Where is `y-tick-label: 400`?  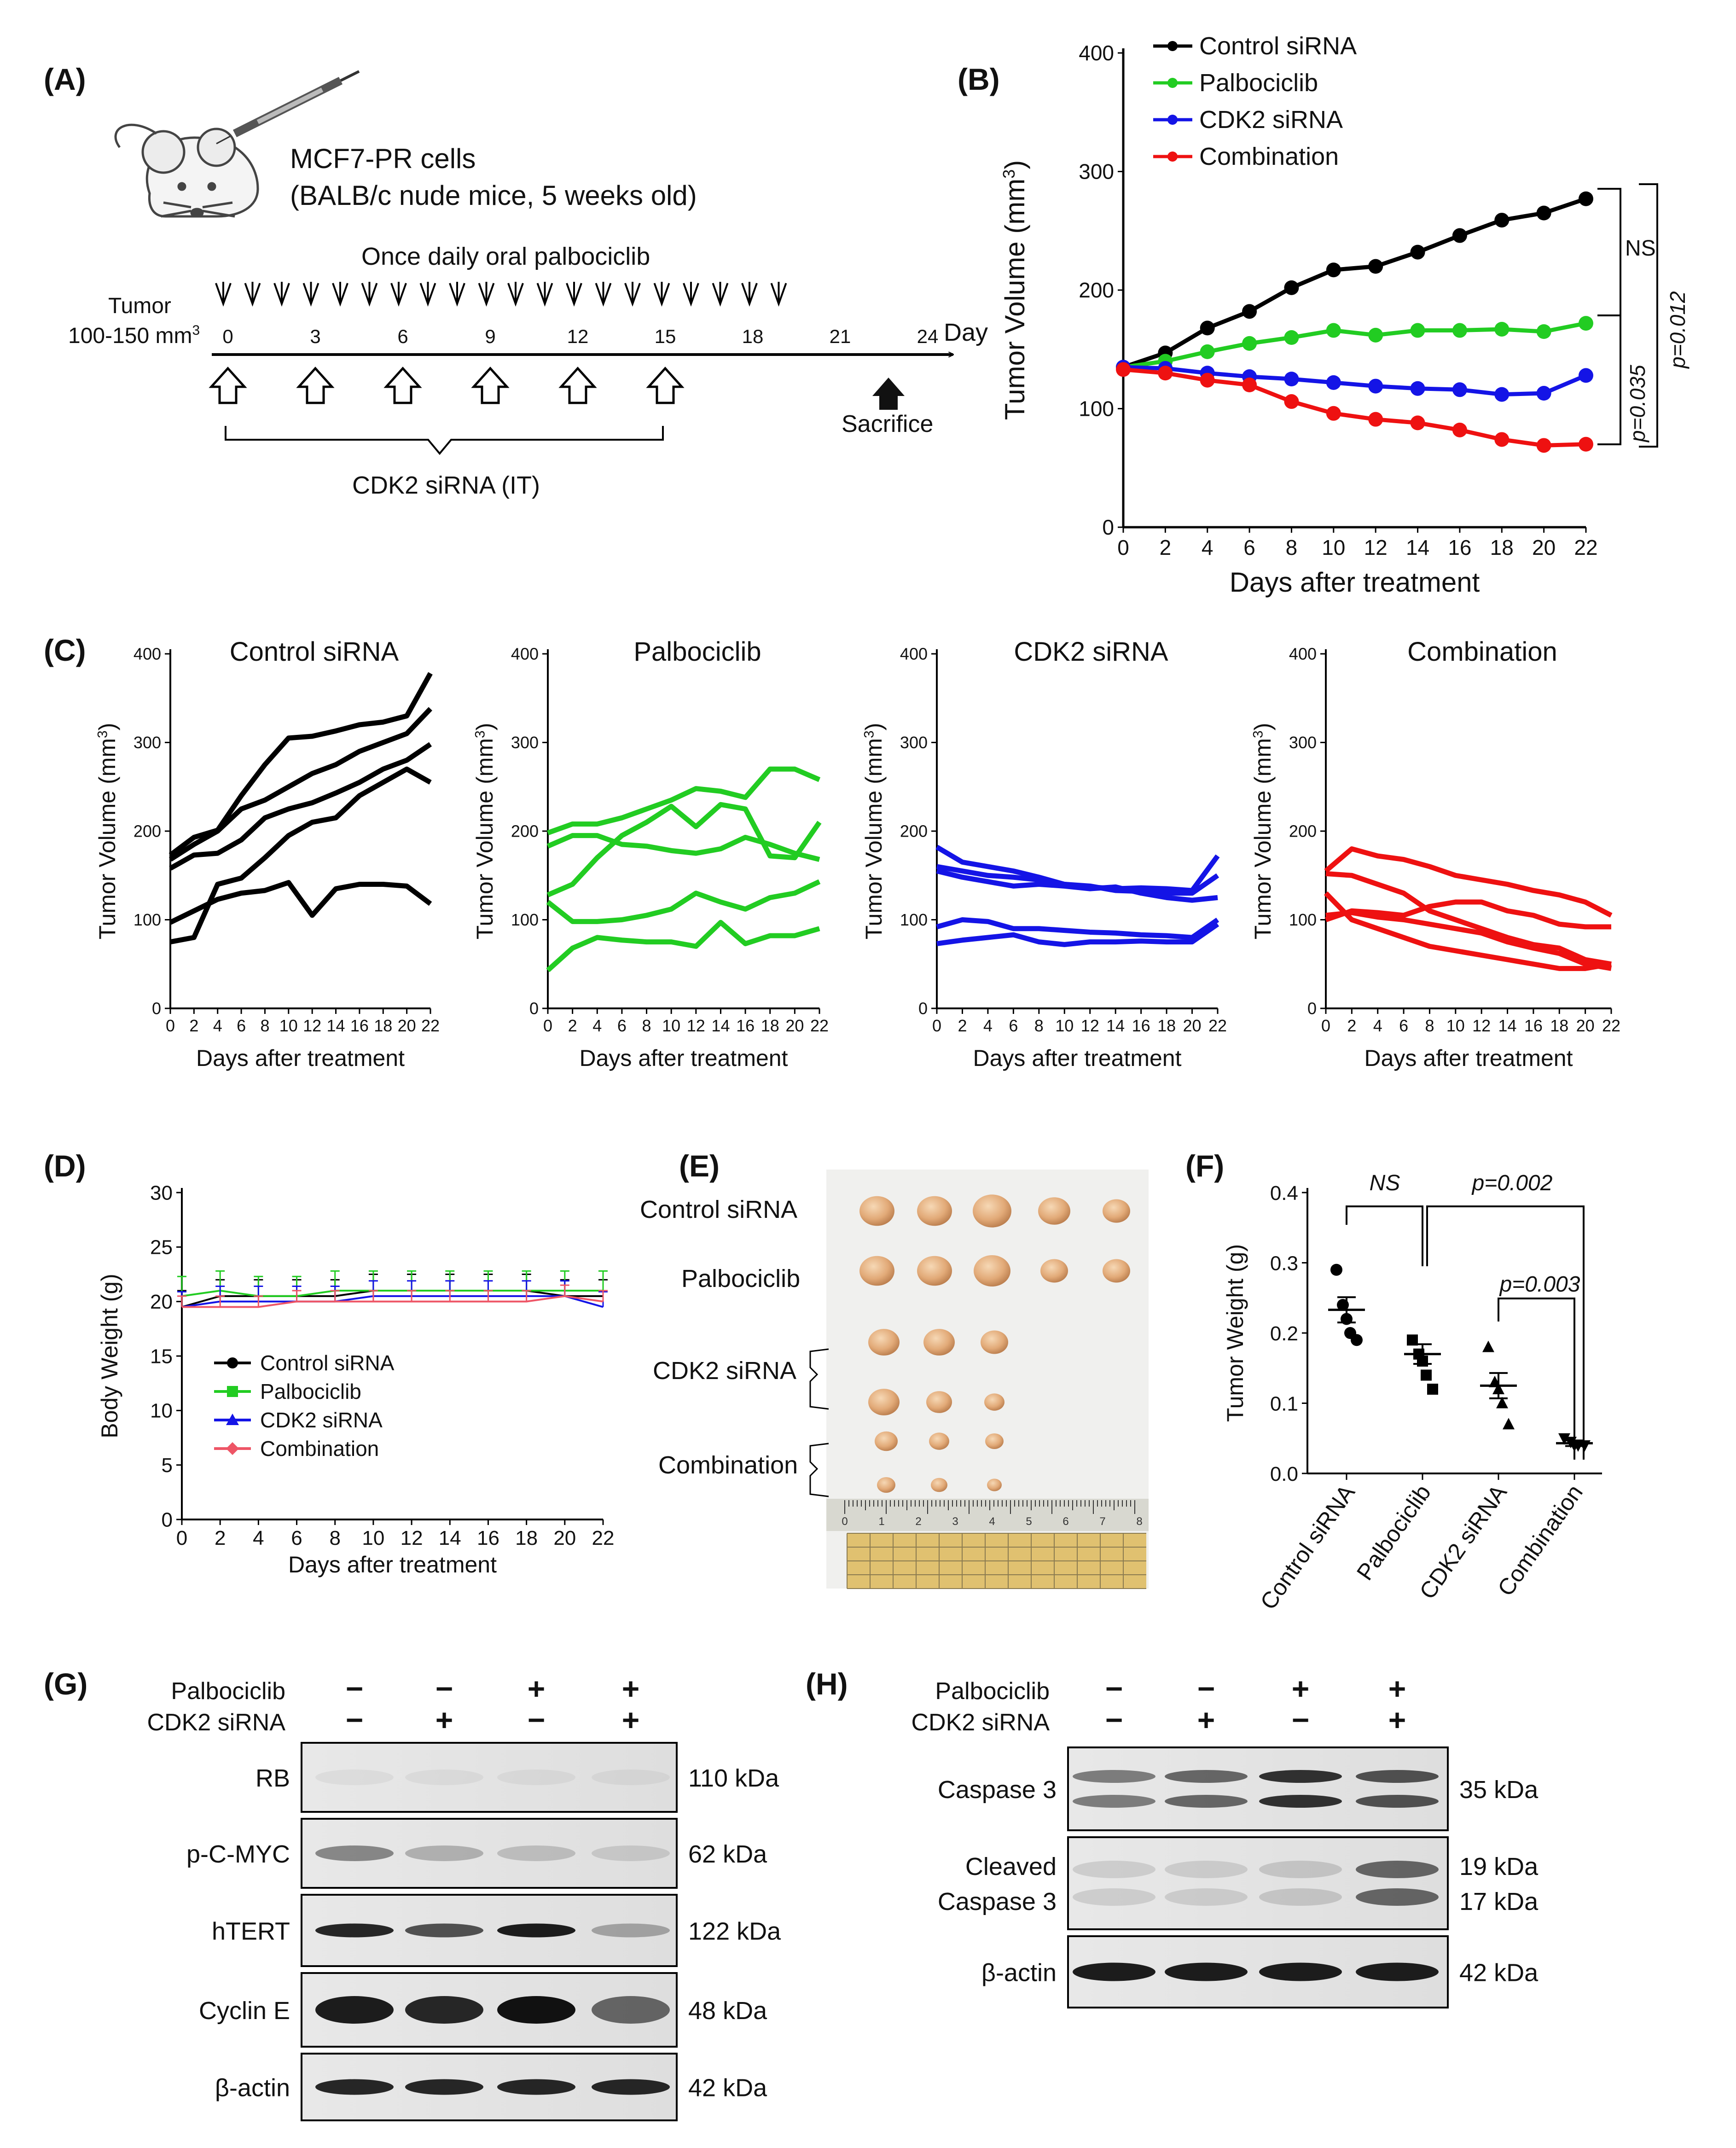
y-tick-label: 400 is located at coordinates (147, 655).